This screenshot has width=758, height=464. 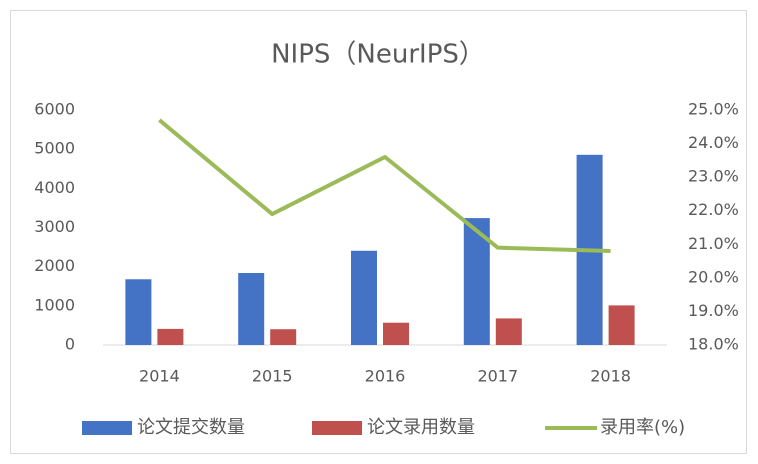 I want to click on y-tick-label: 2000, so click(x=54, y=265).